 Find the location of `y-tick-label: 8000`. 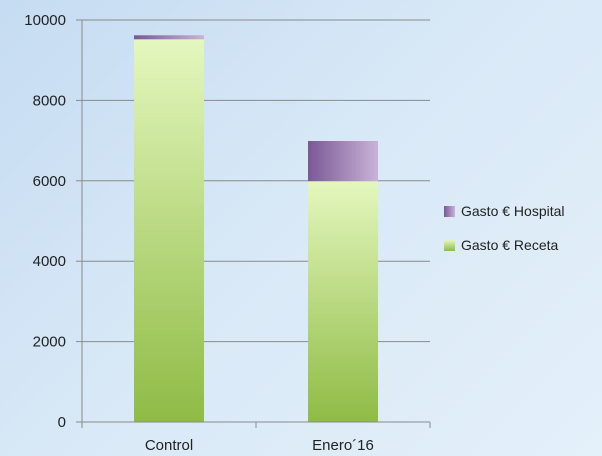

y-tick-label: 8000 is located at coordinates (49, 100).